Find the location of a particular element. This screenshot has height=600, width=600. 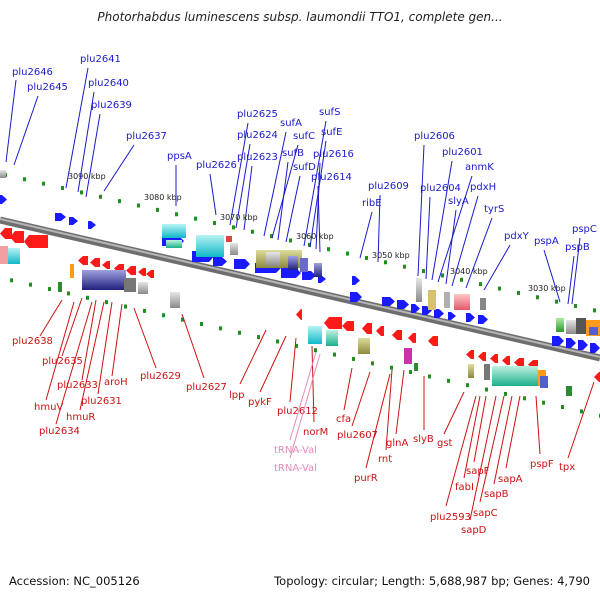

gene-label: slyB is located at coordinates (423, 439).